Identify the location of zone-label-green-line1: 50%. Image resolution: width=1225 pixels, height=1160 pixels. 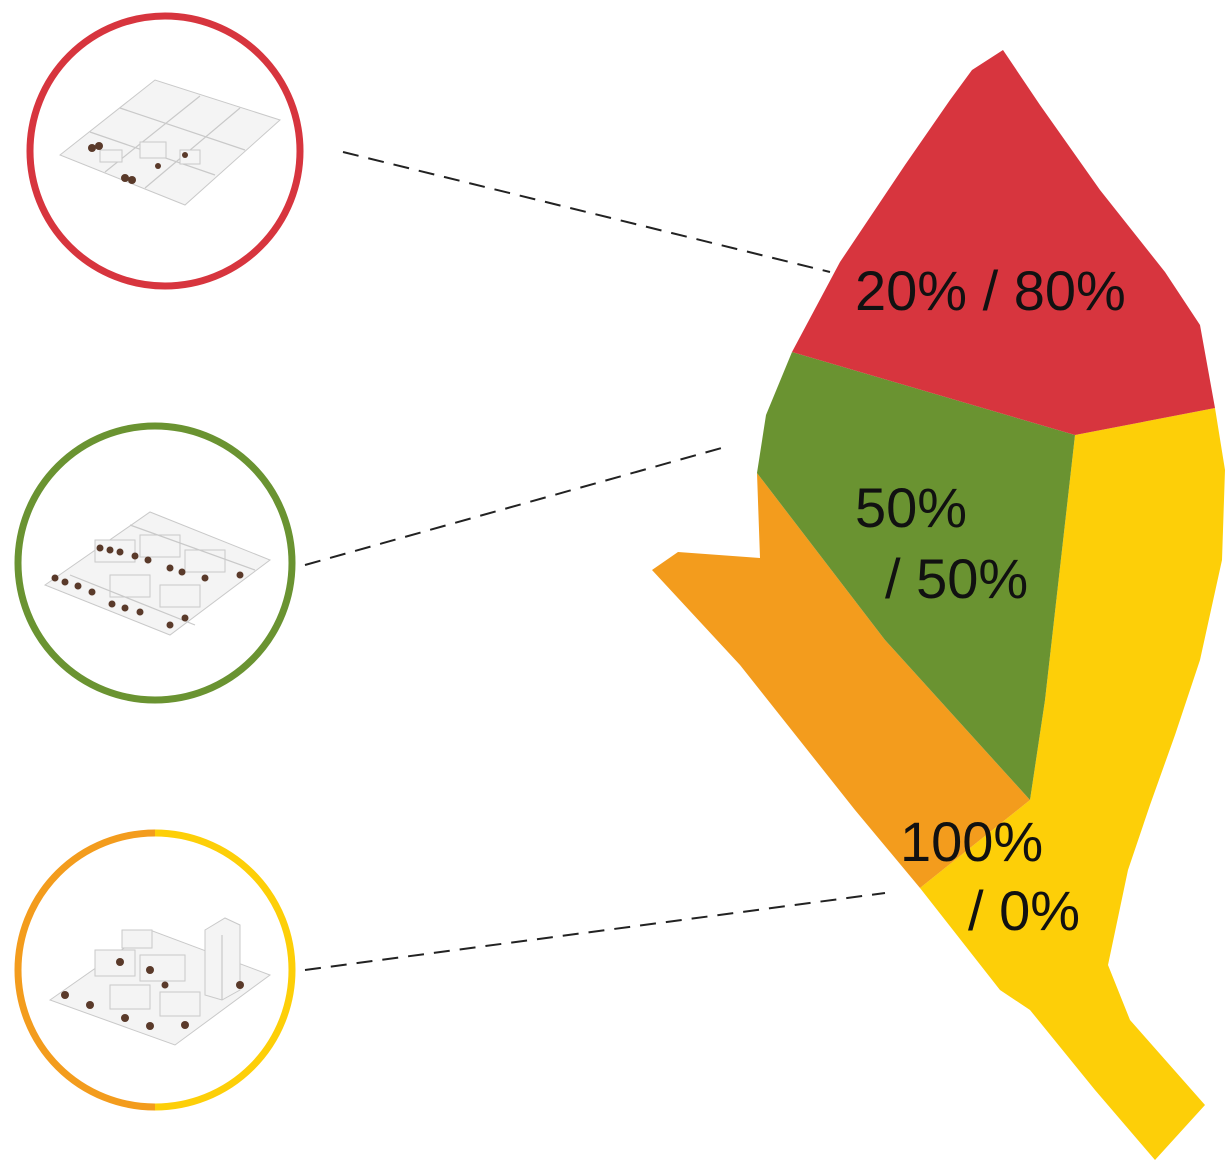
(911, 507).